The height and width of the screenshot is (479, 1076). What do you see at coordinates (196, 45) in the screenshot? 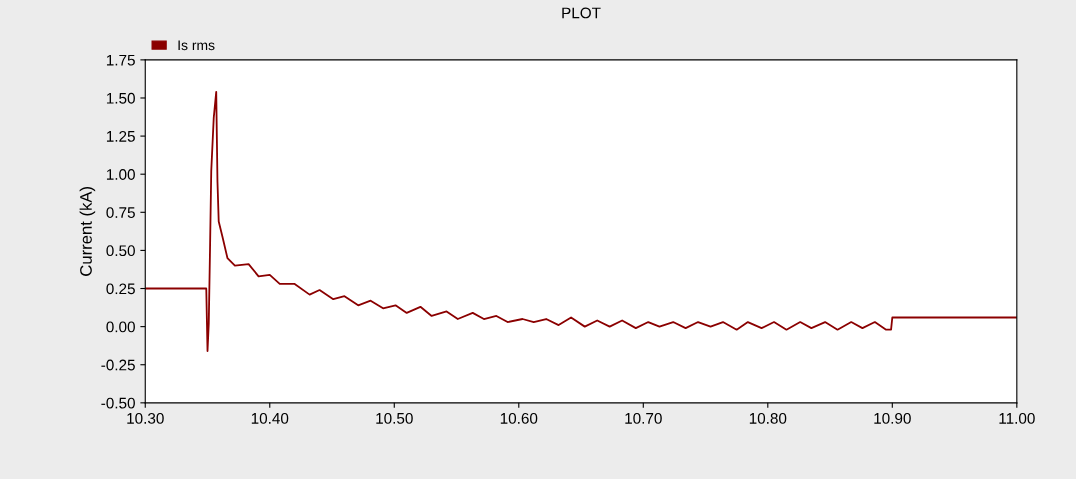
I see `legend-label: Is rms` at bounding box center [196, 45].